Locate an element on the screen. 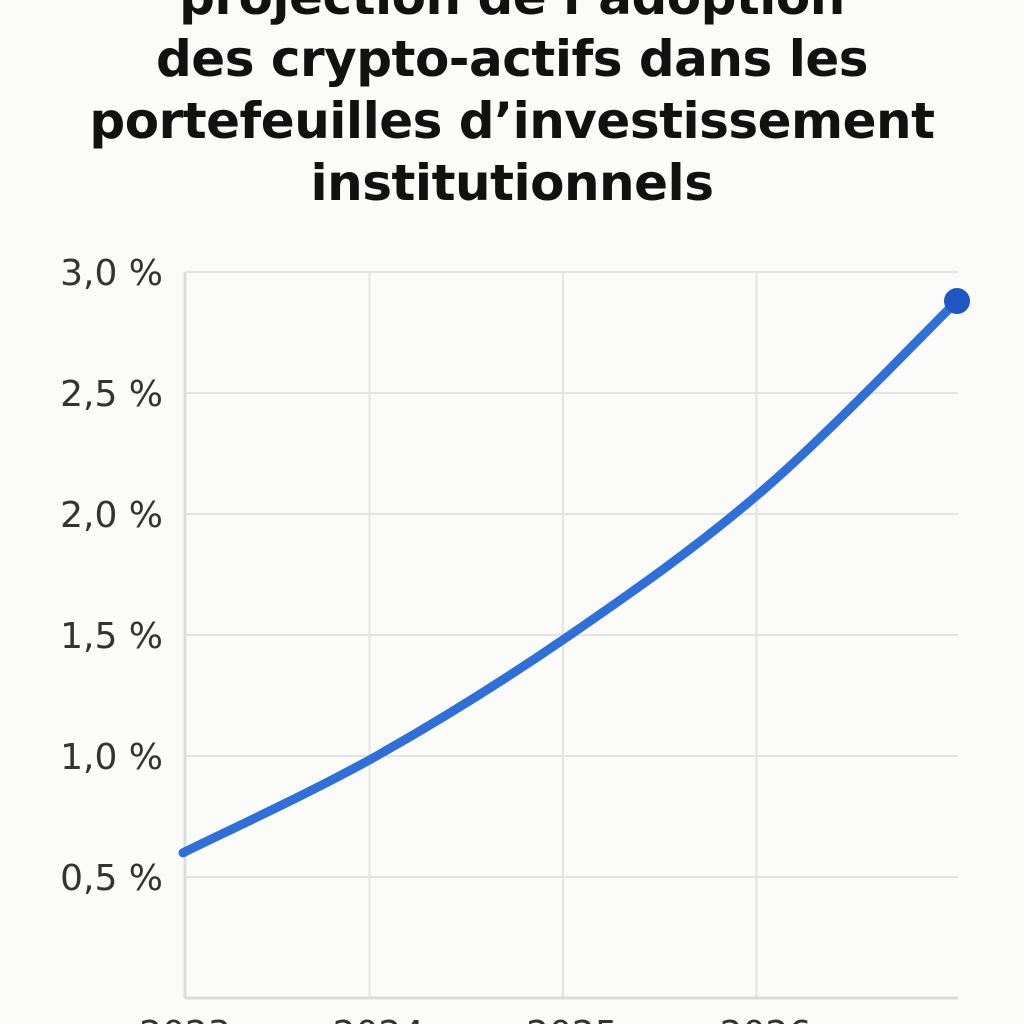 The width and height of the screenshot is (1024, 1024). chart-title-line-3: portefeuilles d’investissement is located at coordinates (512, 121).